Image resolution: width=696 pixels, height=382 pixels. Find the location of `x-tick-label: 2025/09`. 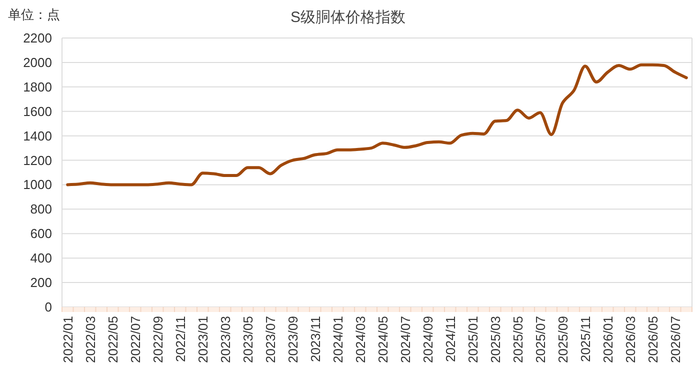

x-tick-label: 2025/09 is located at coordinates (563, 339).